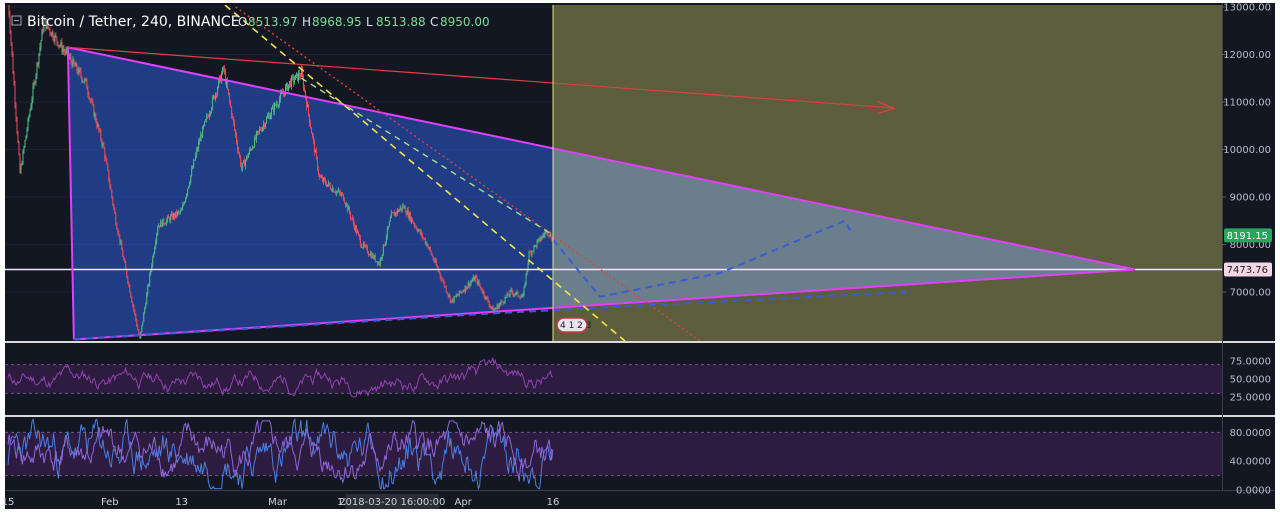 Image resolution: width=1280 pixels, height=515 pixels. What do you see at coordinates (640, 342) in the screenshot?
I see `pane-separator-rsi` at bounding box center [640, 342].